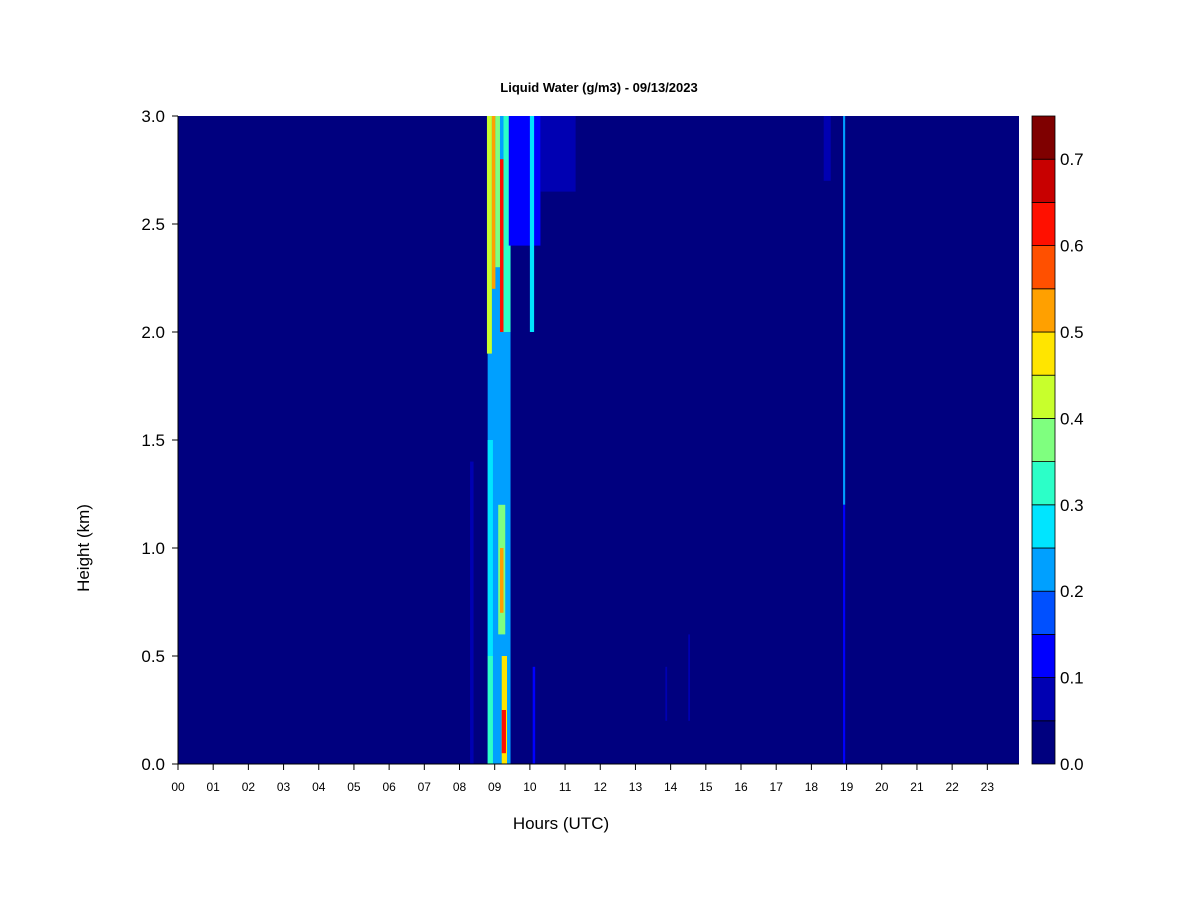  Describe the element at coordinates (354, 787) in the screenshot. I see `x-tick-label: 05` at that location.